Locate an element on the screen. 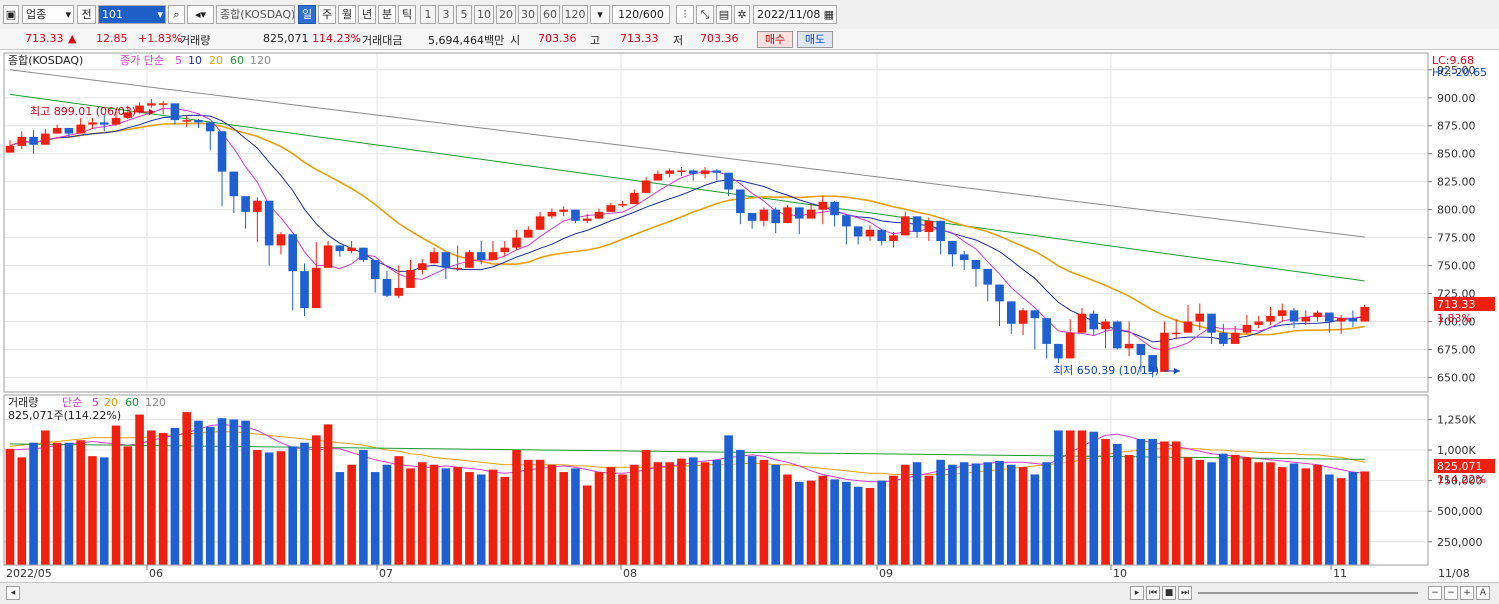  low-annotation: 최저 650.39 (10/13) is located at coordinates (1106, 370).